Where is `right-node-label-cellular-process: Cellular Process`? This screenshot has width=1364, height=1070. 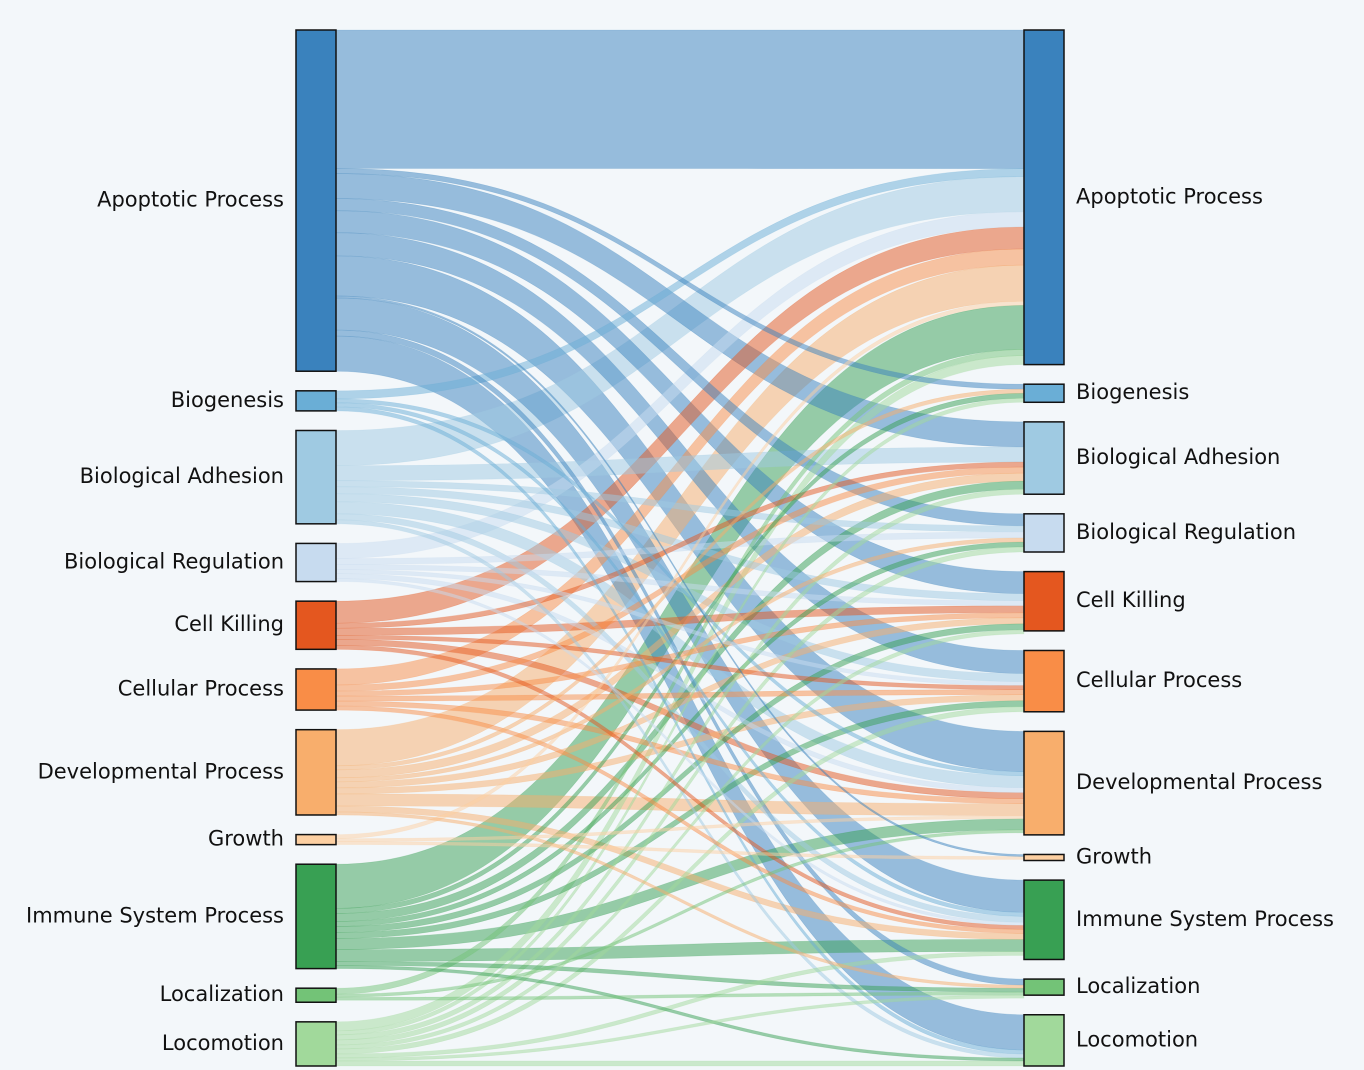
right-node-label-cellular-process: Cellular Process is located at coordinates (1159, 680).